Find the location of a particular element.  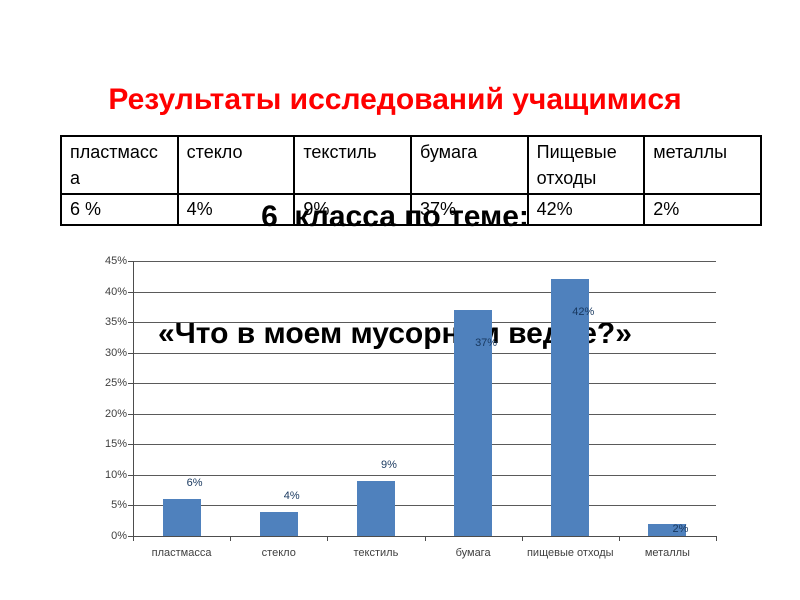

bar-металлы is located at coordinates (667, 529).